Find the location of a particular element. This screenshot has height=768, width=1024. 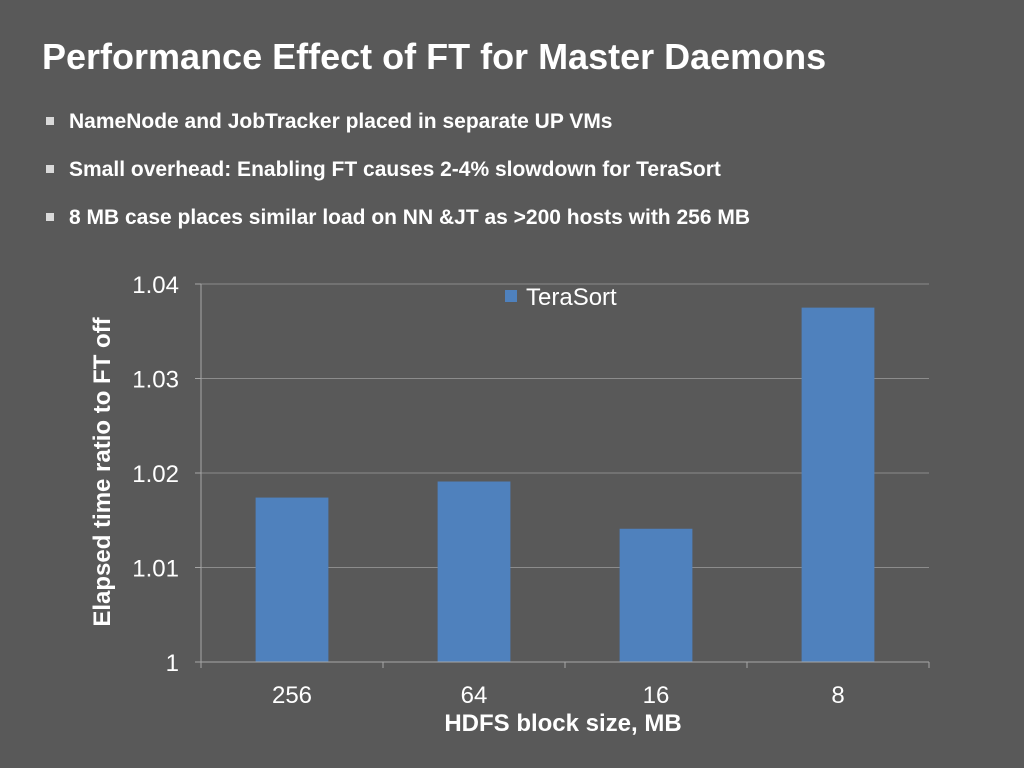

y-tick-label: 1.02 is located at coordinates (155, 474).